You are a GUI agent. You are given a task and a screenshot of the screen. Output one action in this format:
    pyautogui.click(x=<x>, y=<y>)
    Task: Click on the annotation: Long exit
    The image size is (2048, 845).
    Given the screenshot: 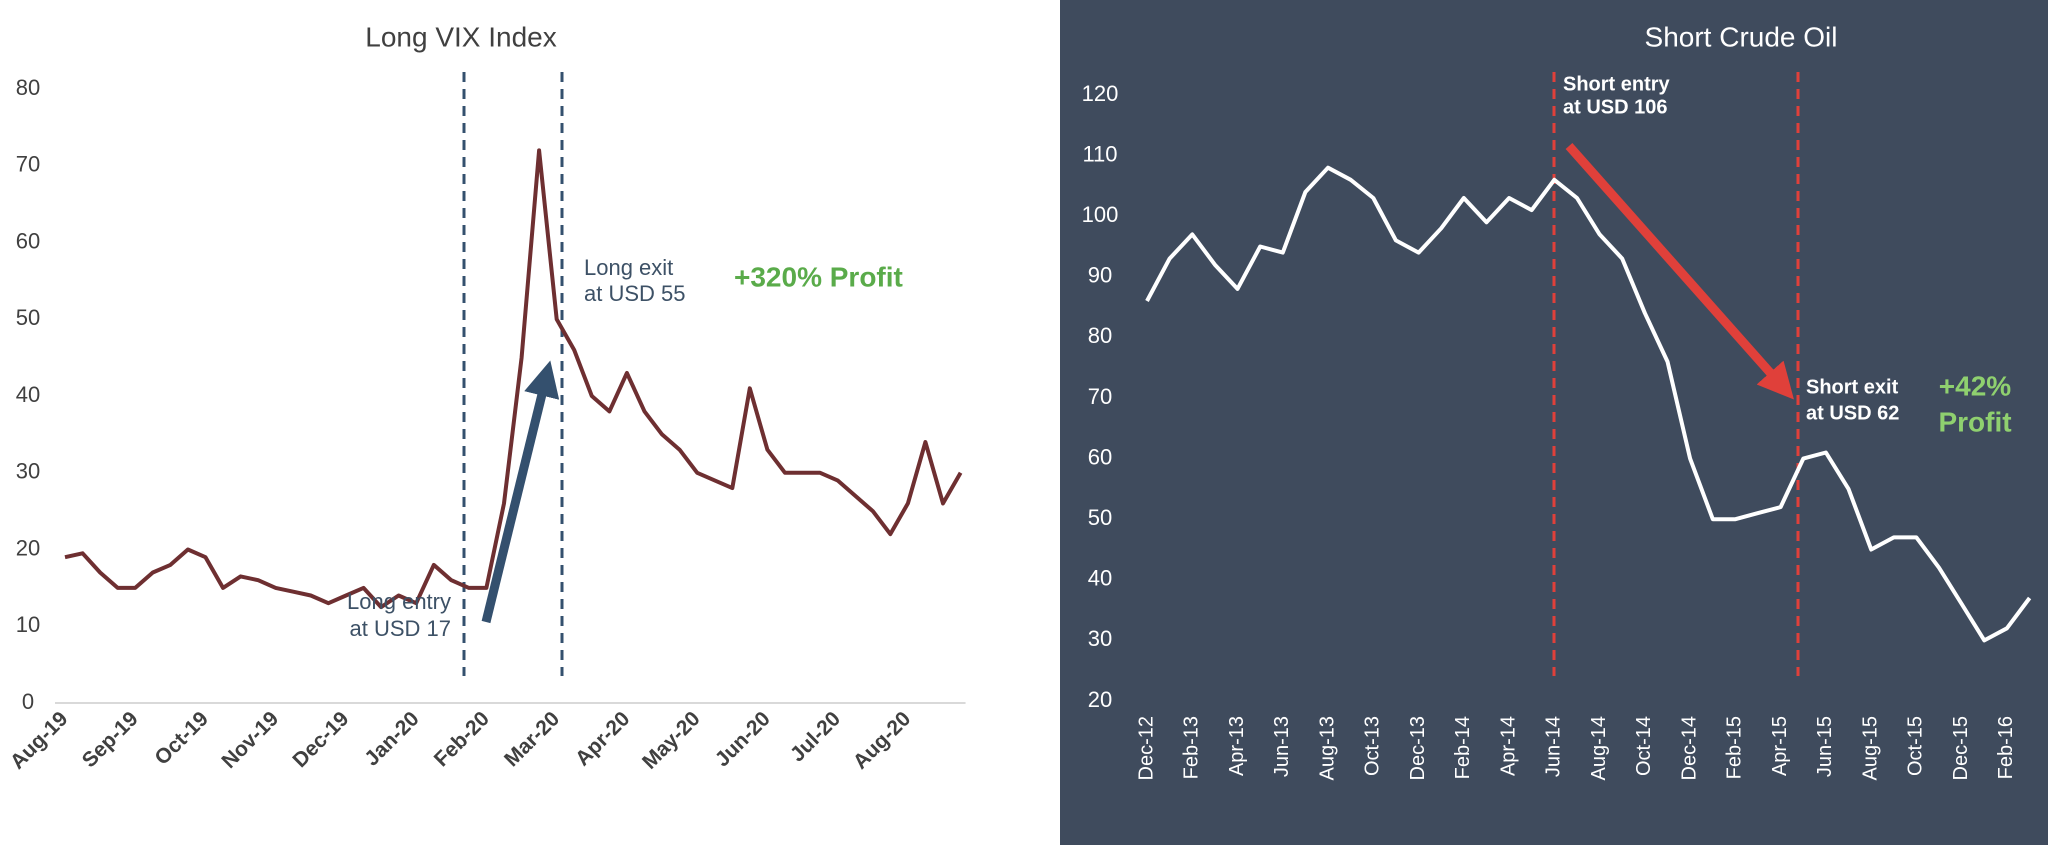 What is the action you would take?
    pyautogui.click(x=628, y=267)
    